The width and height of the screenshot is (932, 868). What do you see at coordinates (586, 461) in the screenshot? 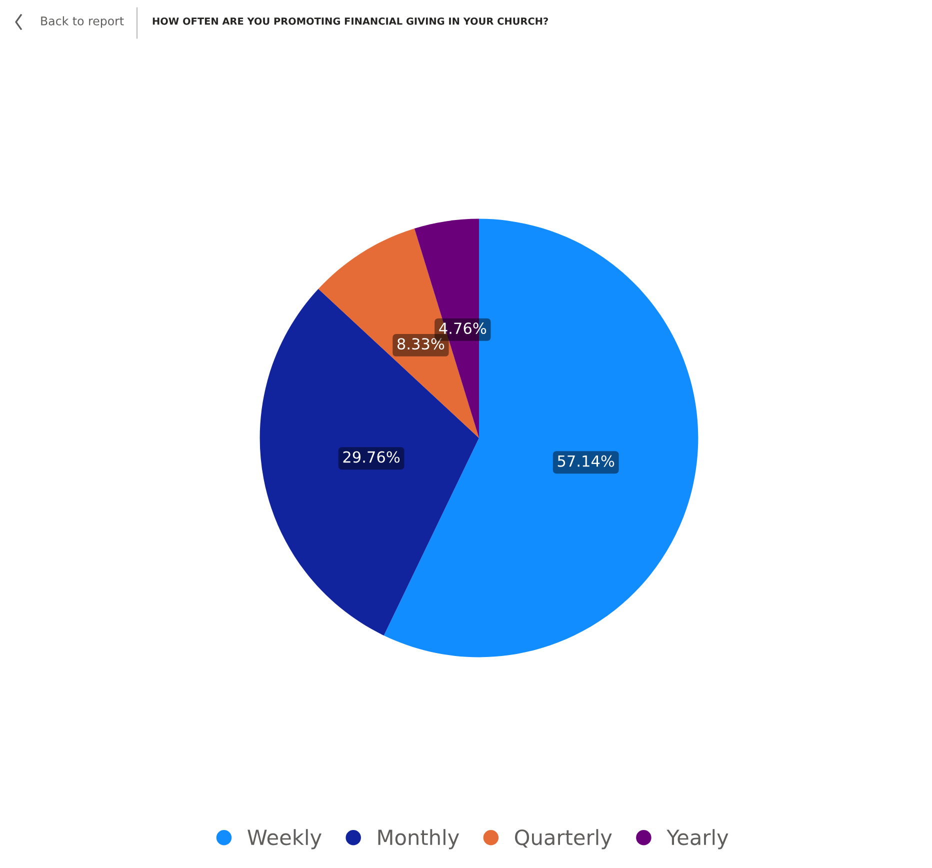
I see `data-label: 57.14%` at bounding box center [586, 461].